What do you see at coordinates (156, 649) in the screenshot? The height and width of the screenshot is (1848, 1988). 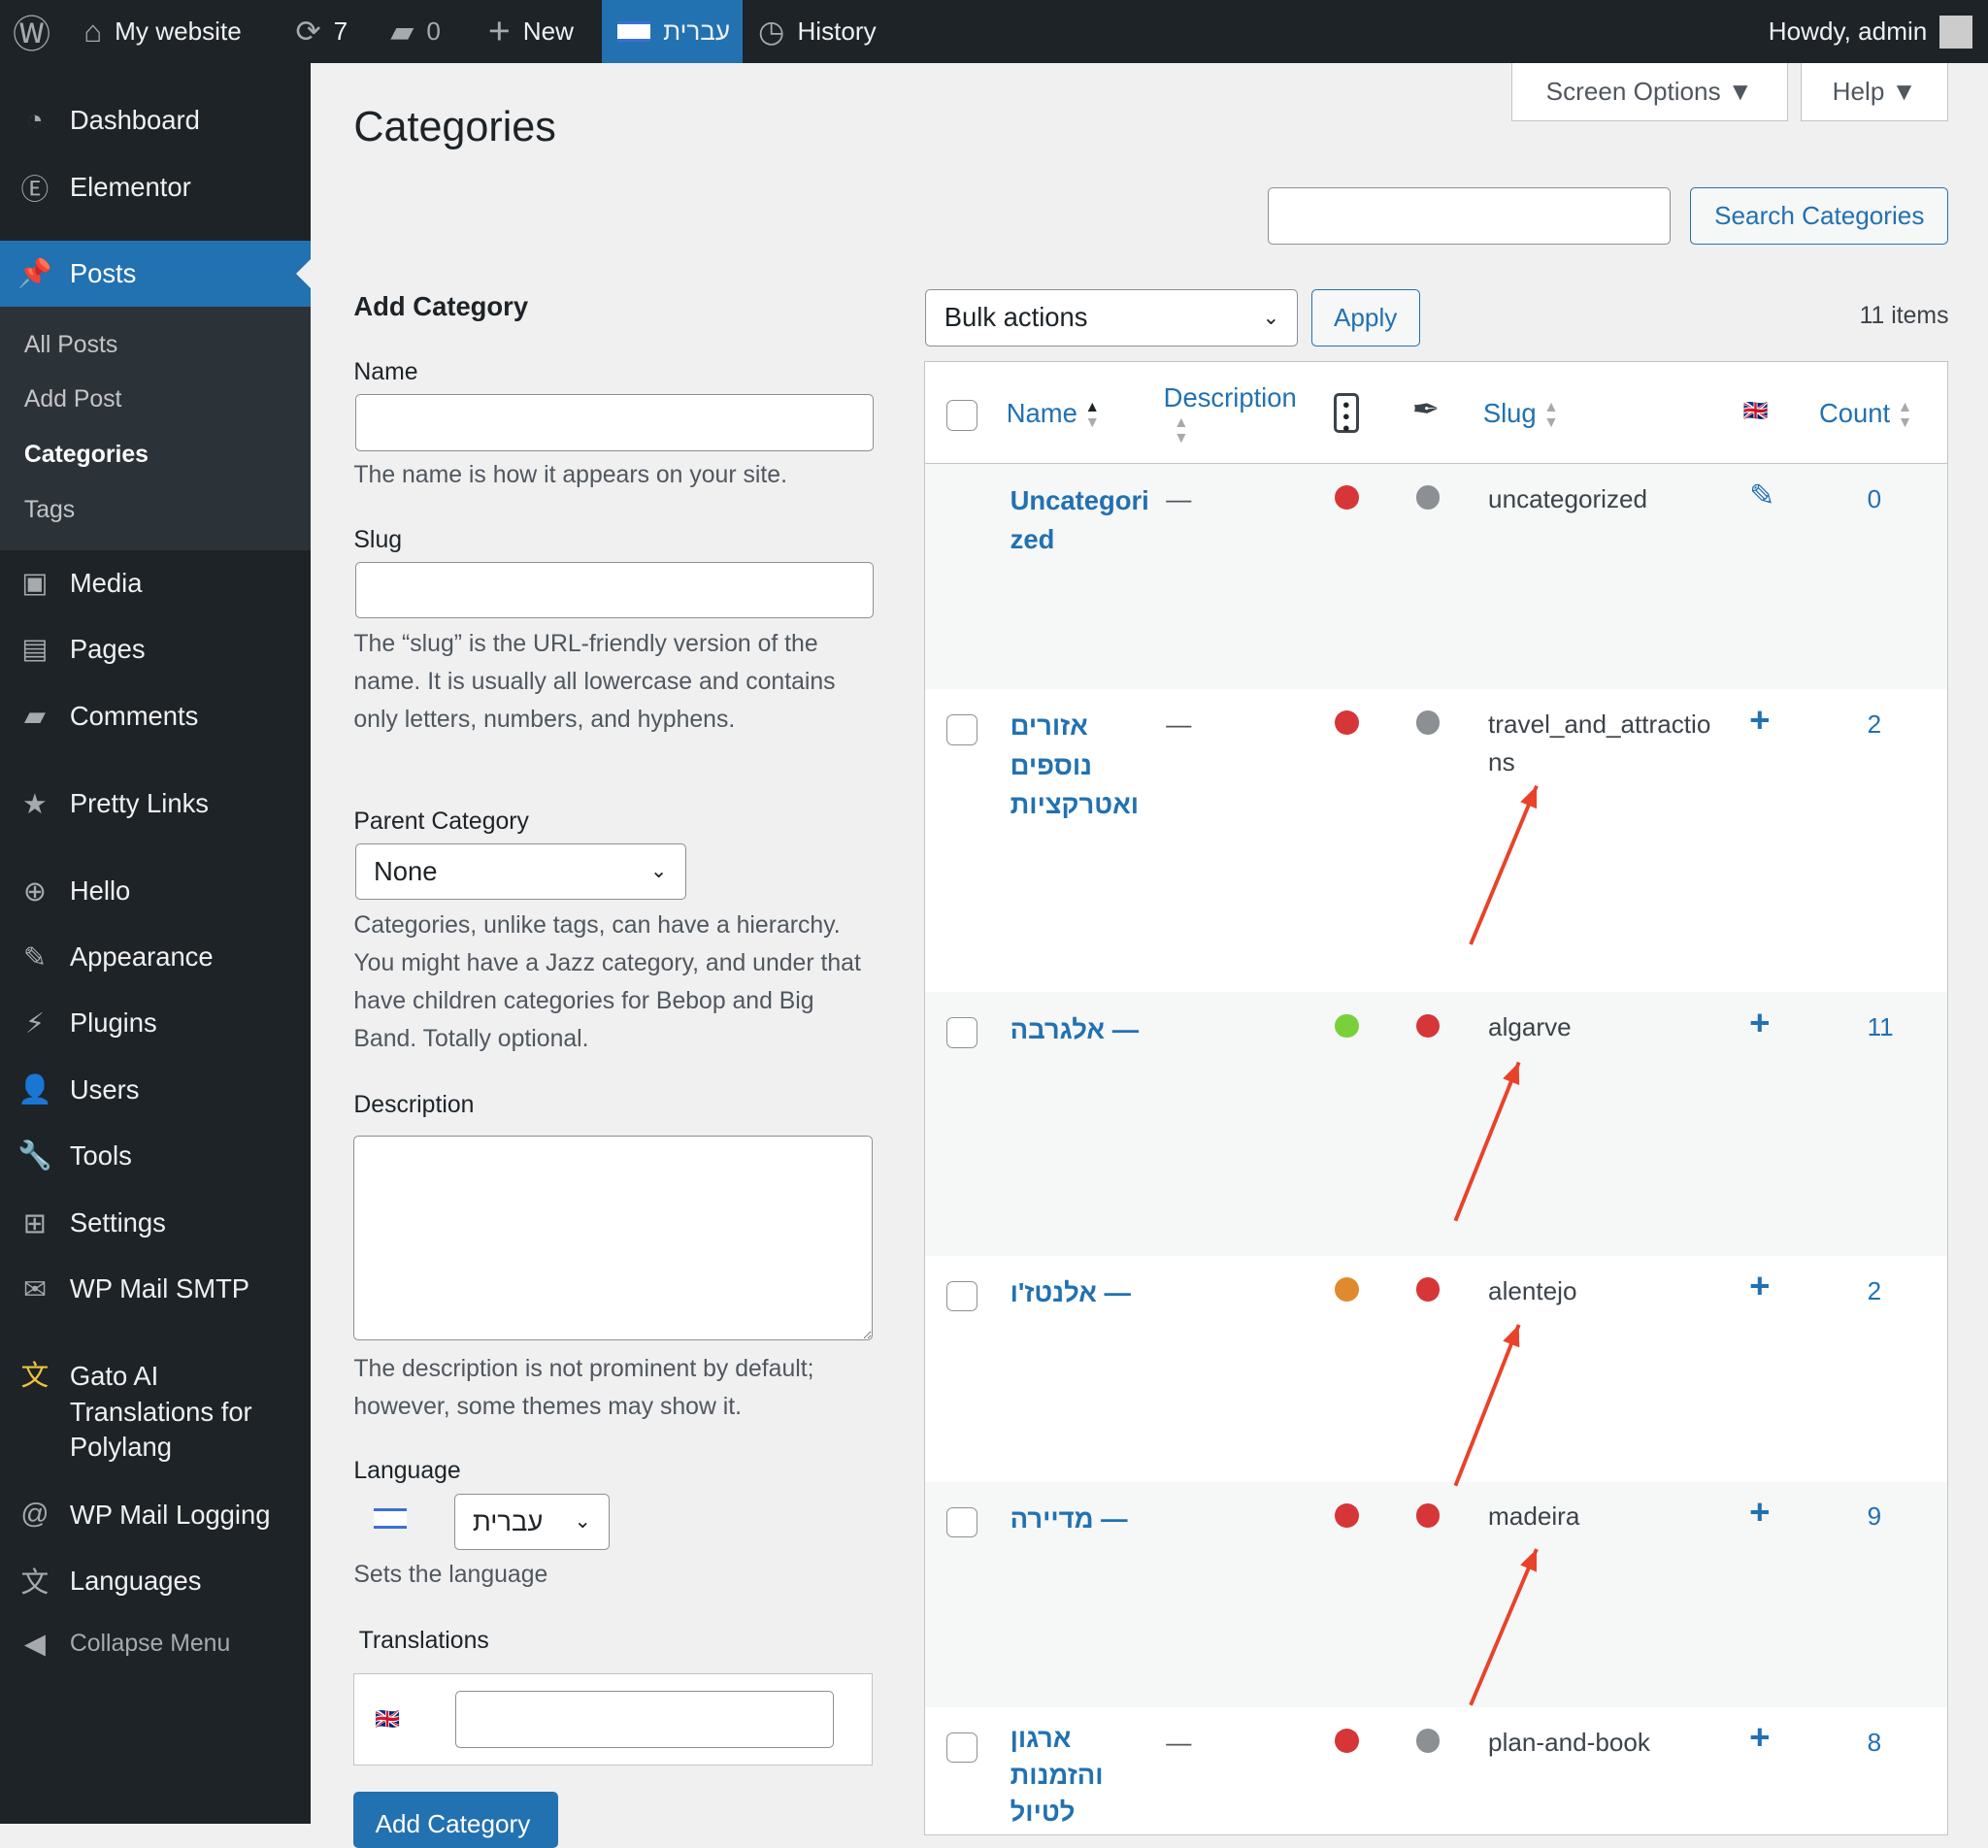 I see `sidebar-item-pages: ▤ Pages` at bounding box center [156, 649].